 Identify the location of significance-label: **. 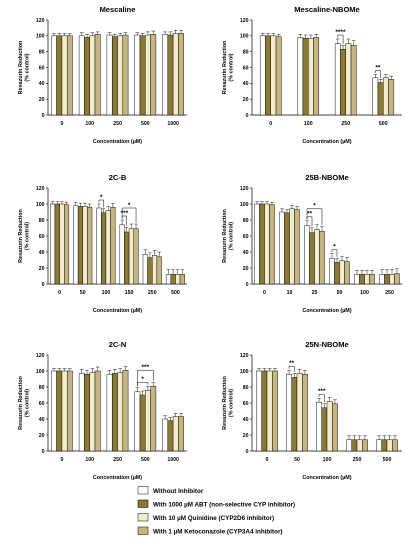
(378, 67).